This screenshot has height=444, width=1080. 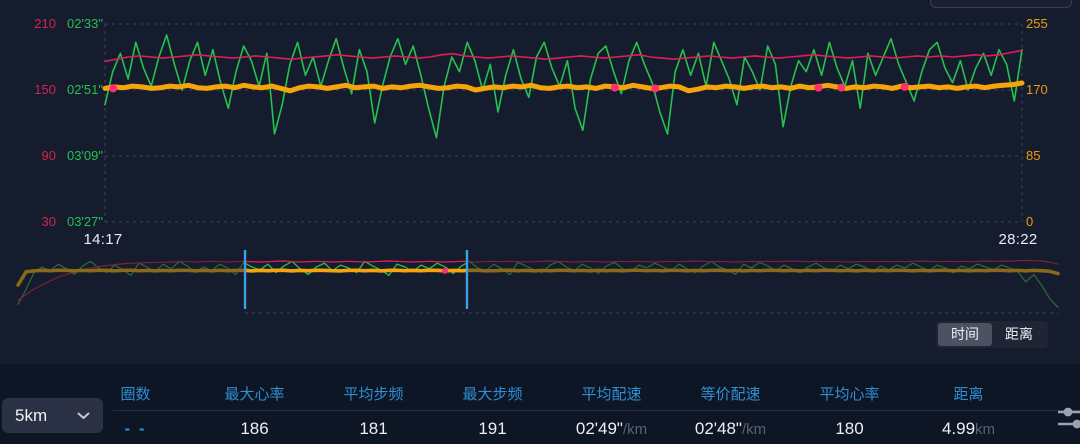 What do you see at coordinates (968, 428) in the screenshot?
I see `value-distance: 4.99km` at bounding box center [968, 428].